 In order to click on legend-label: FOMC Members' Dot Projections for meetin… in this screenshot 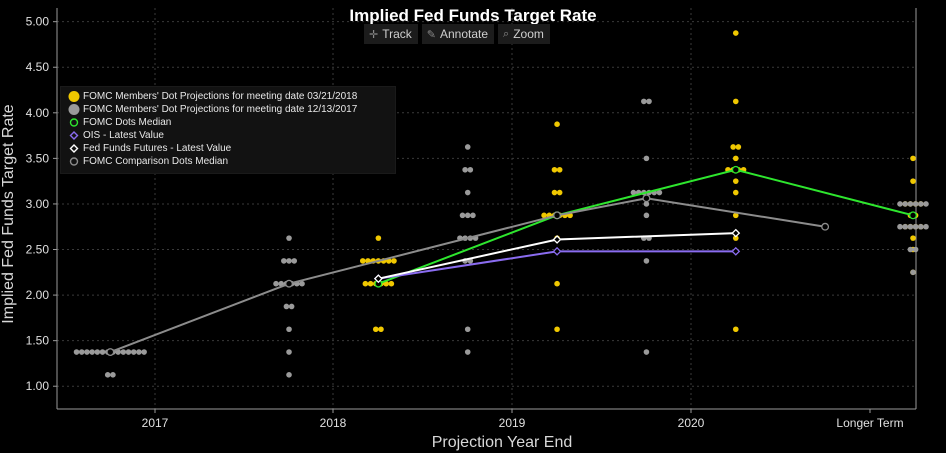, I will do `click(220, 109)`.